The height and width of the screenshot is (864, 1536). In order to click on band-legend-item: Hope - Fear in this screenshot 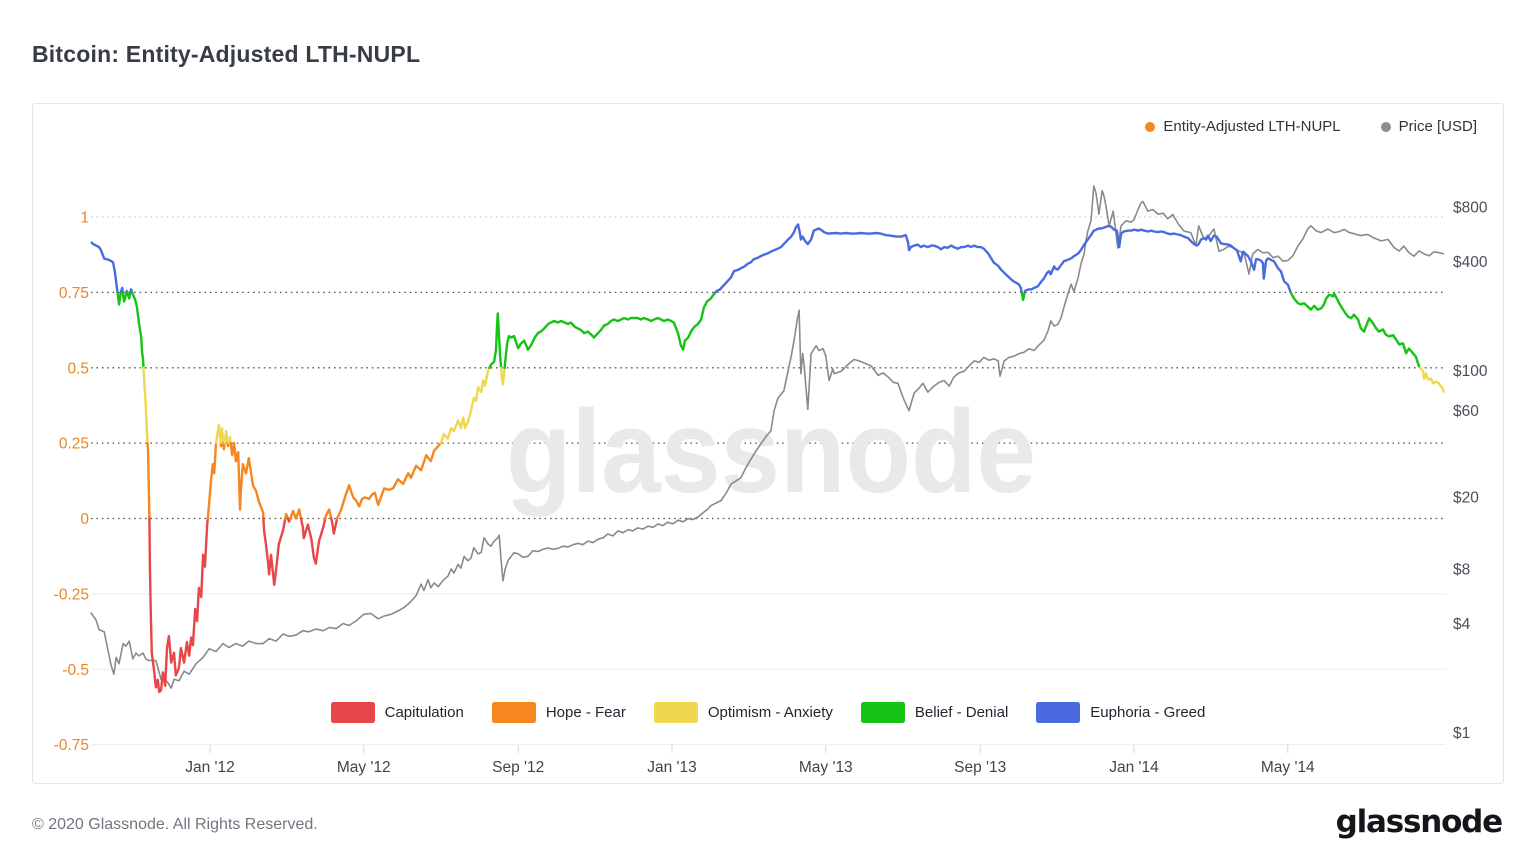, I will do `click(558, 712)`.